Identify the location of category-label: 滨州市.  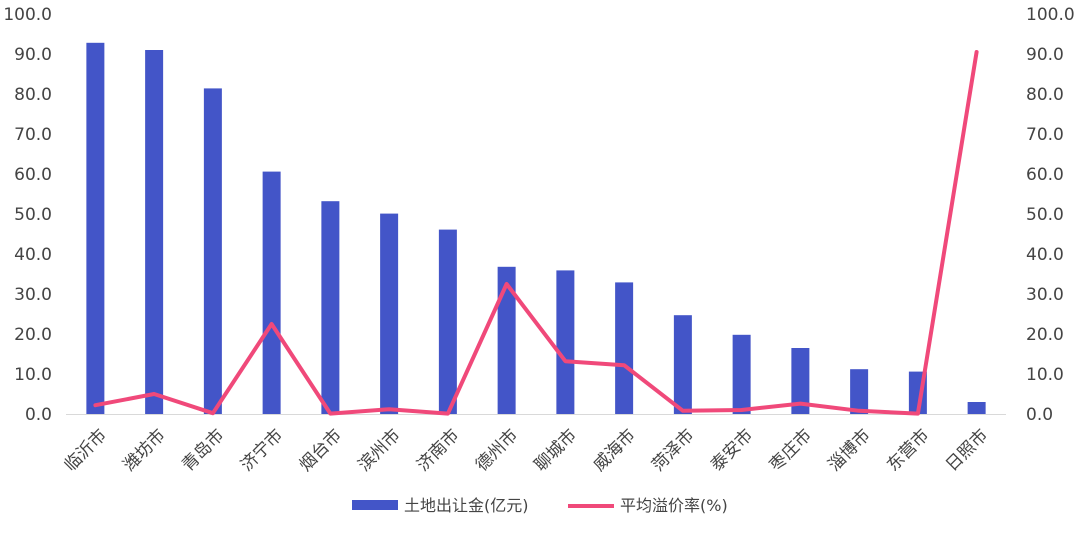
(379, 450).